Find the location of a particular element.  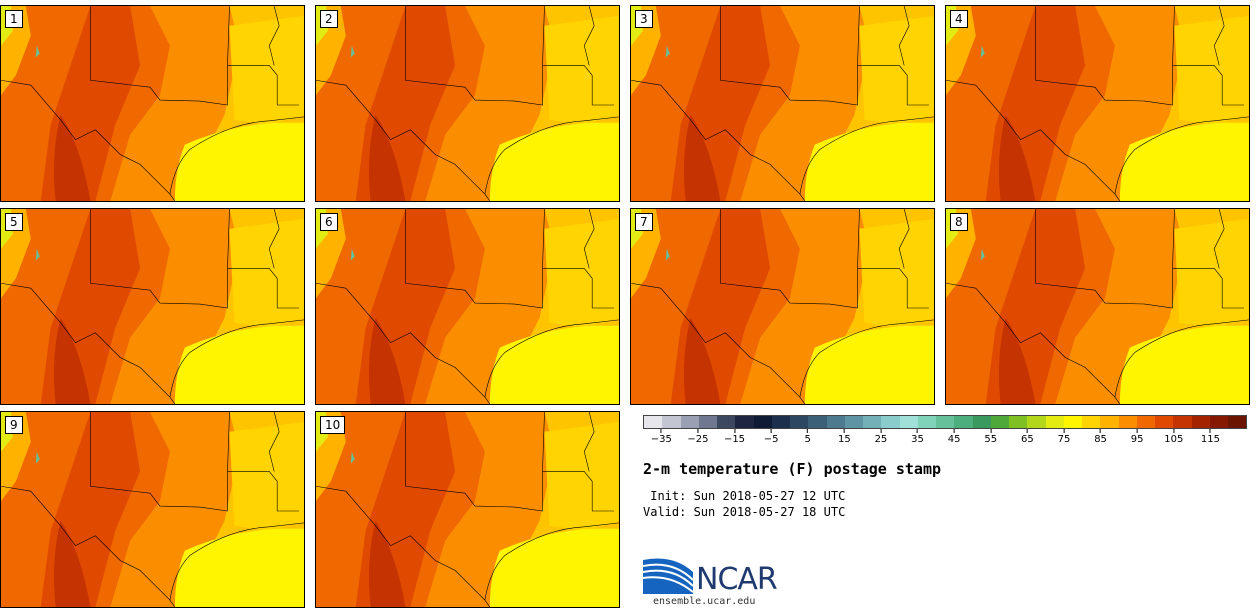

member-panel-6: 6 is located at coordinates (467, 306).